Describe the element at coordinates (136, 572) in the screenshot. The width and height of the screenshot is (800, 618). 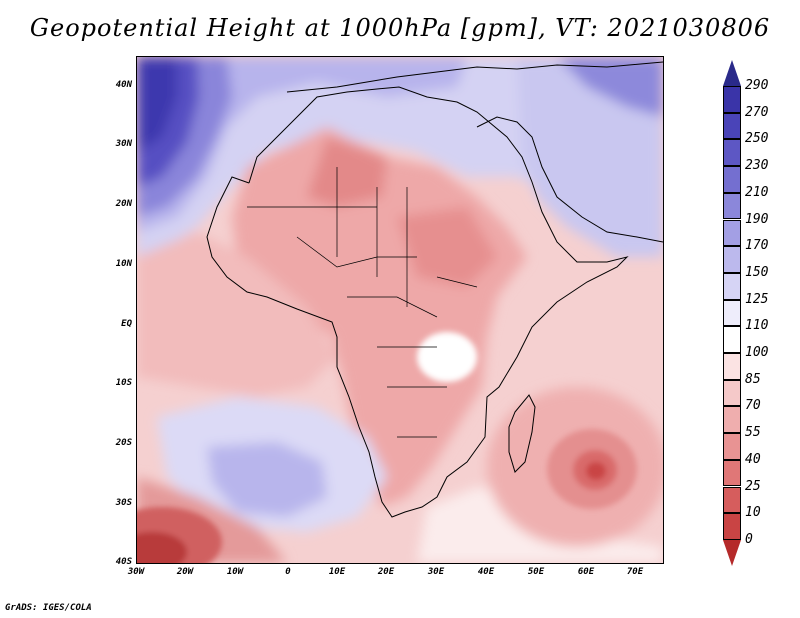
I see `lon-label: 30W` at that location.